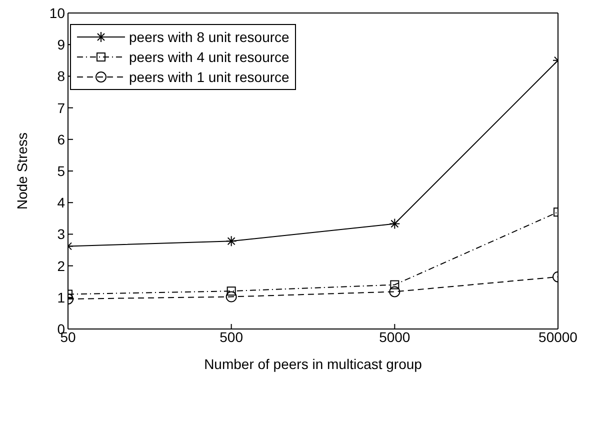 Image resolution: width=589 pixels, height=447 pixels. I want to click on y-tick-label: 2, so click(61, 266).